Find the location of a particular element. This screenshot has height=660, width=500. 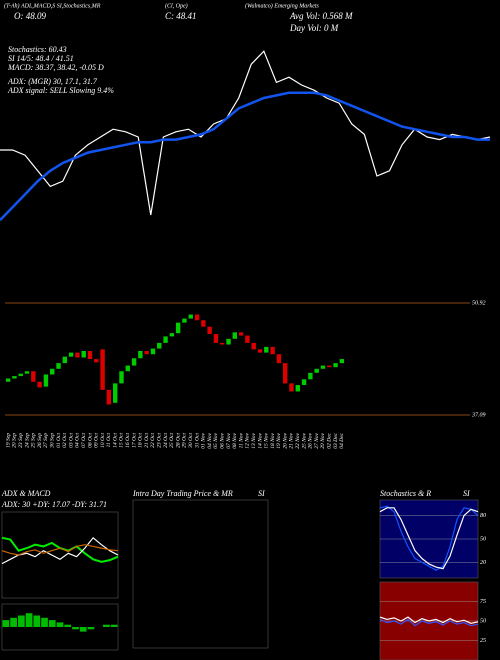

x-tick-label: 28 Oct is located at coordinates (178, 440).